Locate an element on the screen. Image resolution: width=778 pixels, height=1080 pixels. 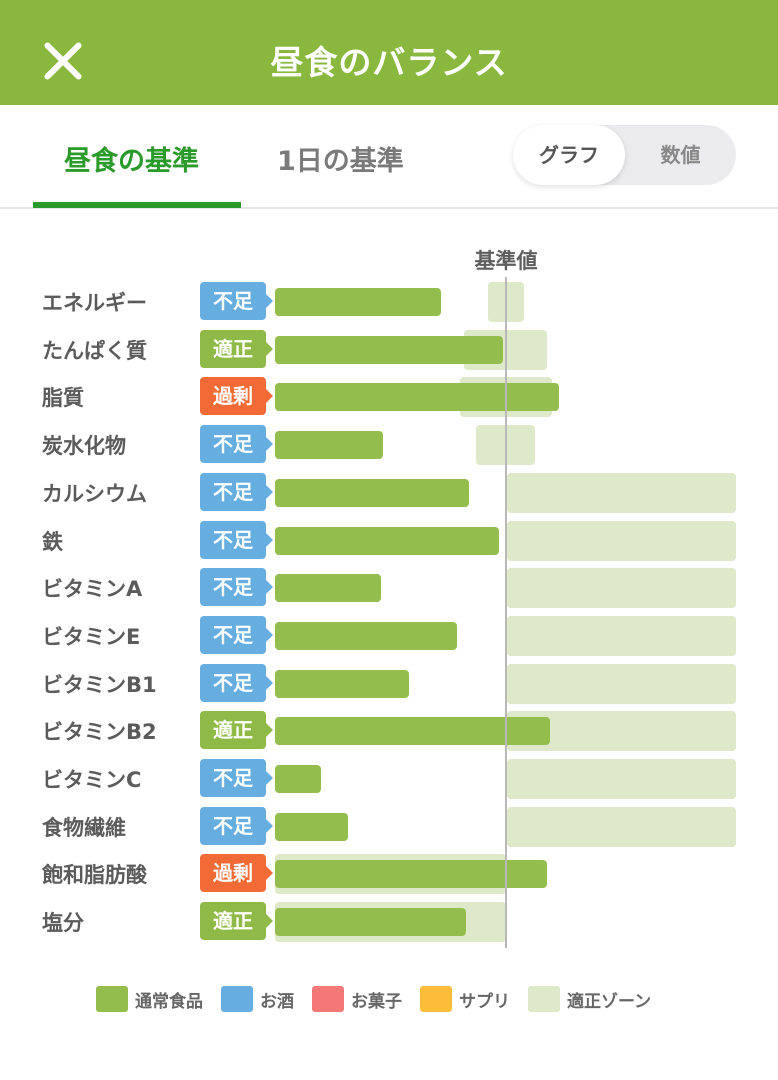
chart-row: 脂質 過剰 is located at coordinates (389, 397).